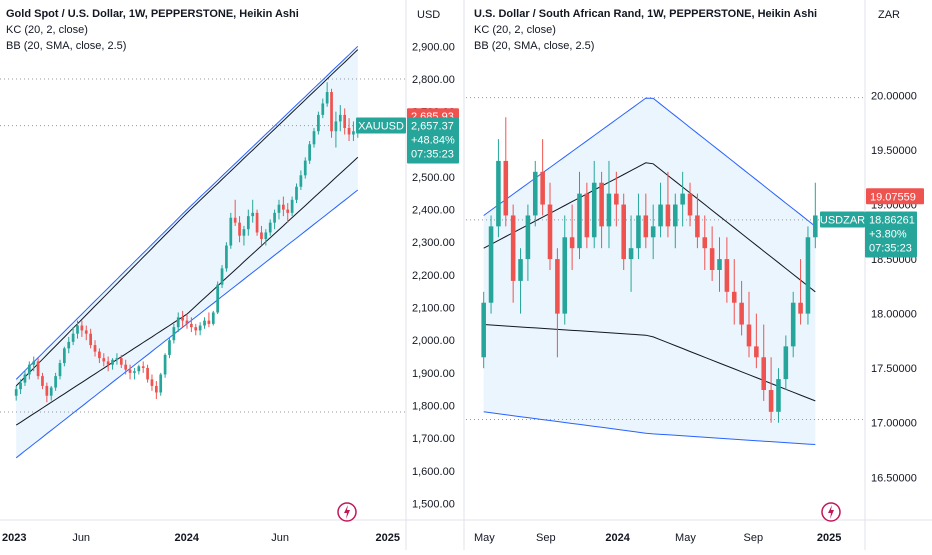 This screenshot has width=932, height=555. What do you see at coordinates (617, 538) in the screenshot?
I see `x-tick-label-usdzar: 2024` at bounding box center [617, 538].